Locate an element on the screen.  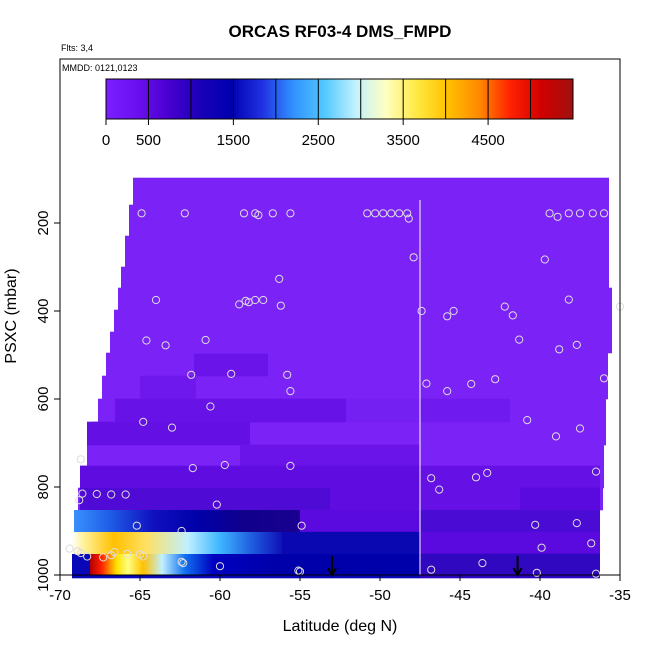
y-tick-label: 800 is located at coordinates (43, 486).